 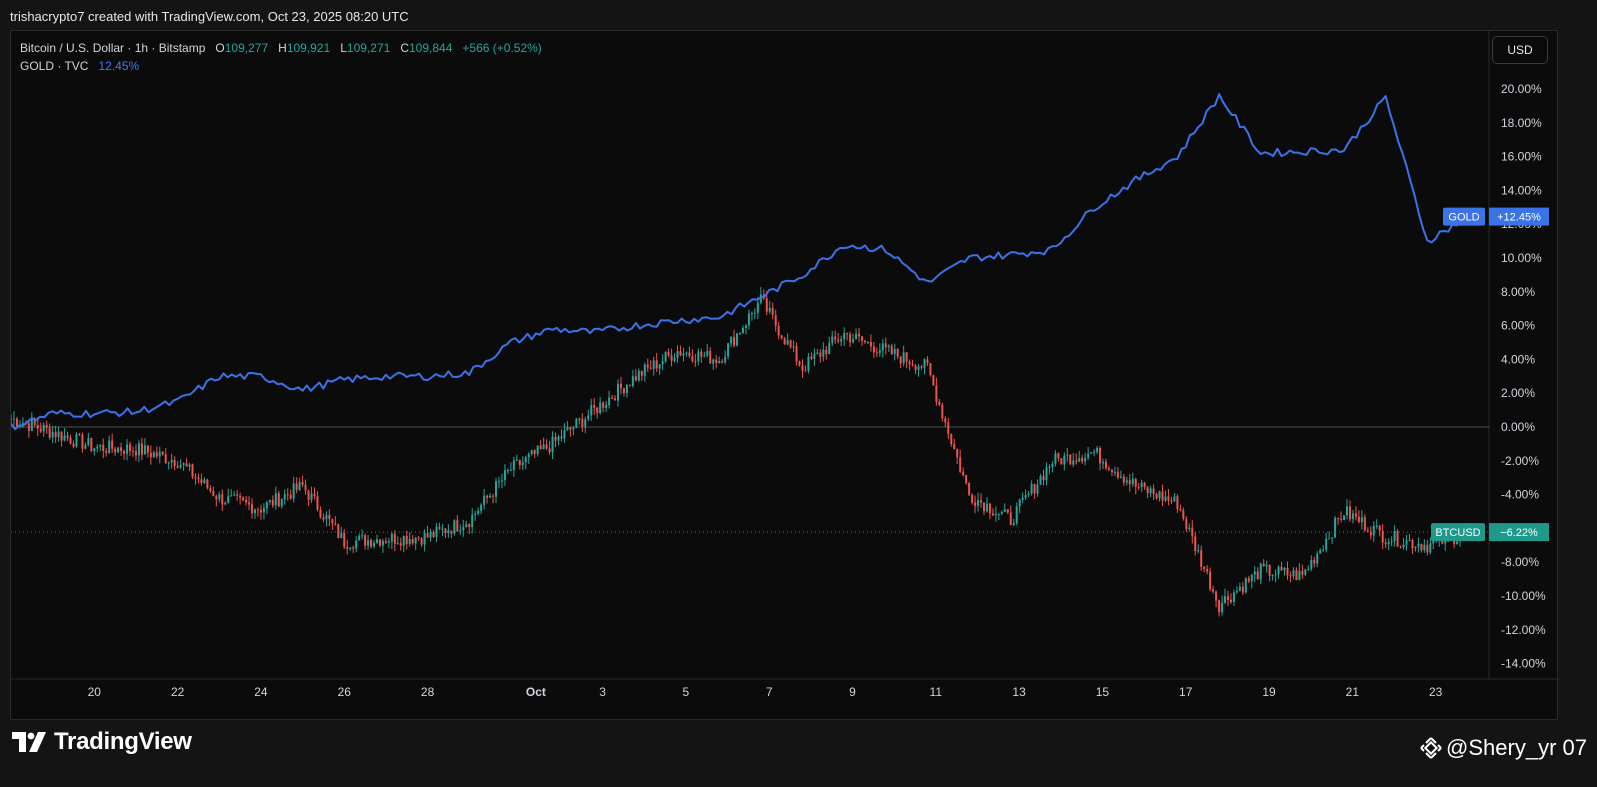 I want to click on legend-open-value: 109,277, so click(x=246, y=48).